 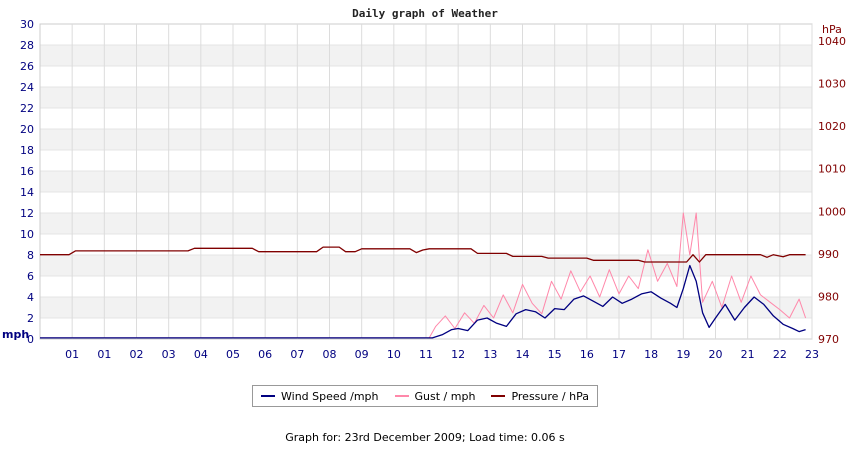 I want to click on x-tick-label: 02, so click(x=137, y=354).